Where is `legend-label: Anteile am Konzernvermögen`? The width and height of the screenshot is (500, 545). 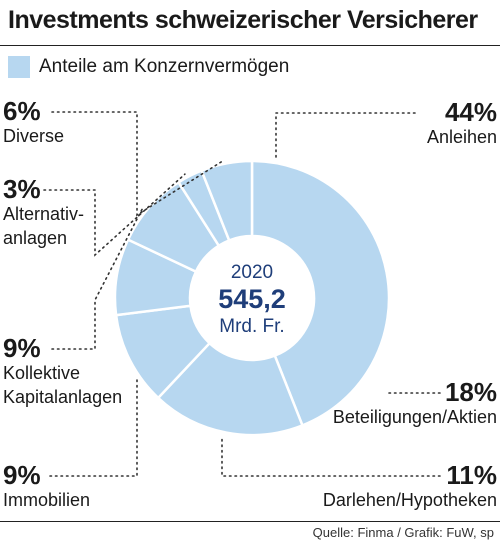
legend-label: Anteile am Konzernvermögen is located at coordinates (164, 66).